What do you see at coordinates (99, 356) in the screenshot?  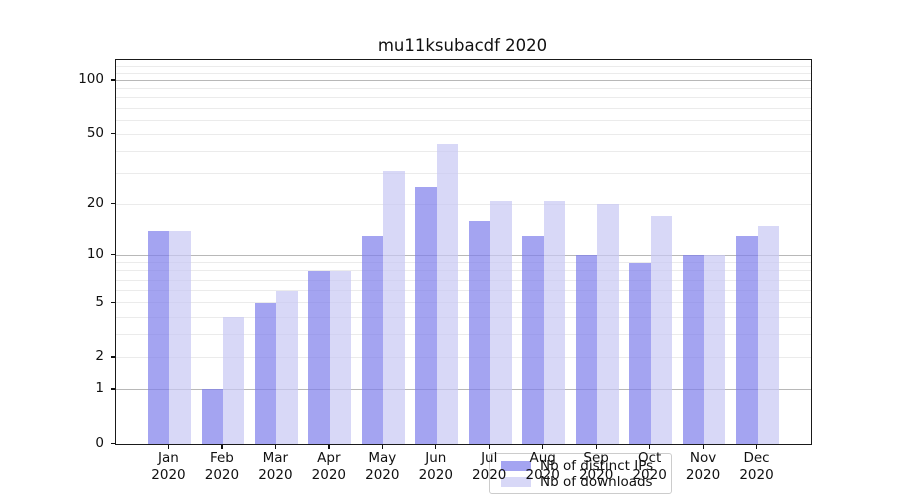 I see `y-tick-label-2: 2` at bounding box center [99, 356].